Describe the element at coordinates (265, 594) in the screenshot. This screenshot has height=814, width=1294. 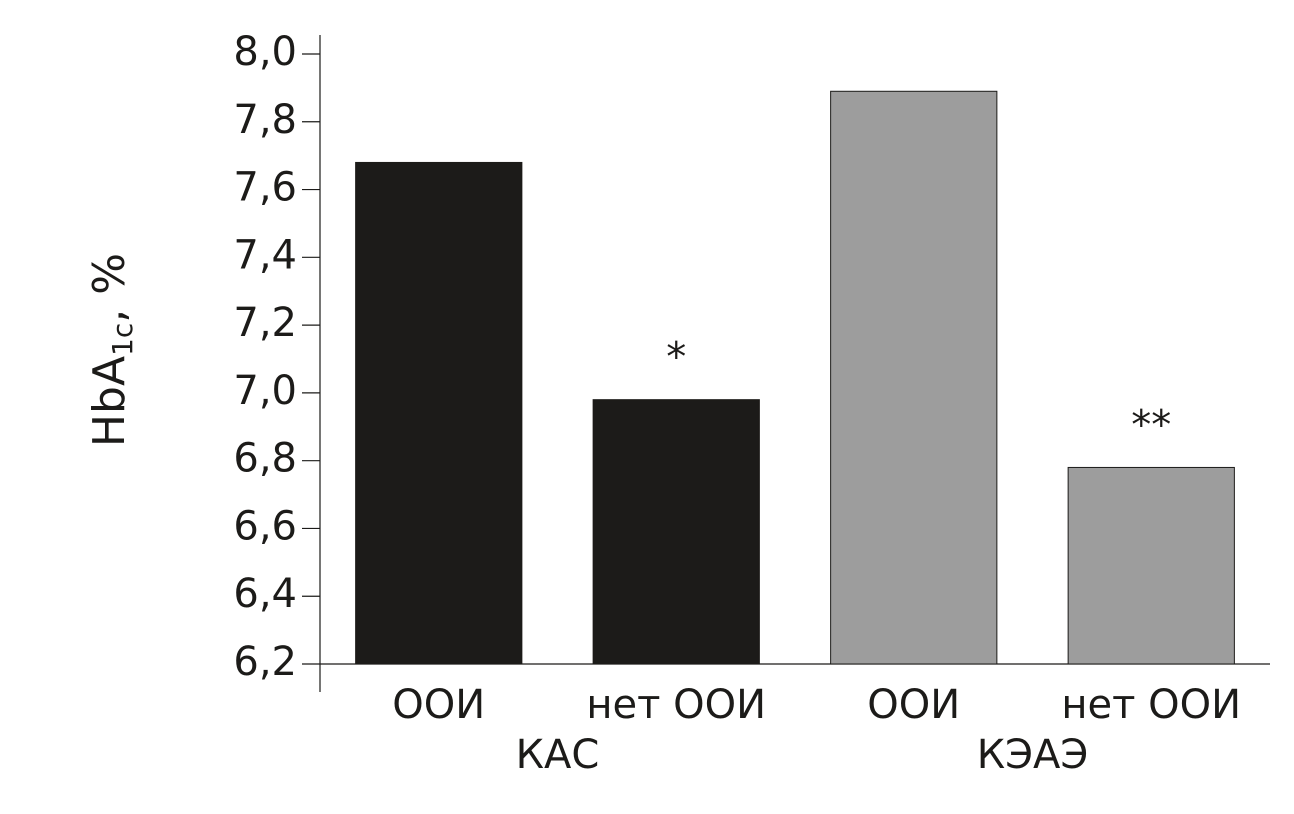
I see `y-tick-label: 6,4` at that location.